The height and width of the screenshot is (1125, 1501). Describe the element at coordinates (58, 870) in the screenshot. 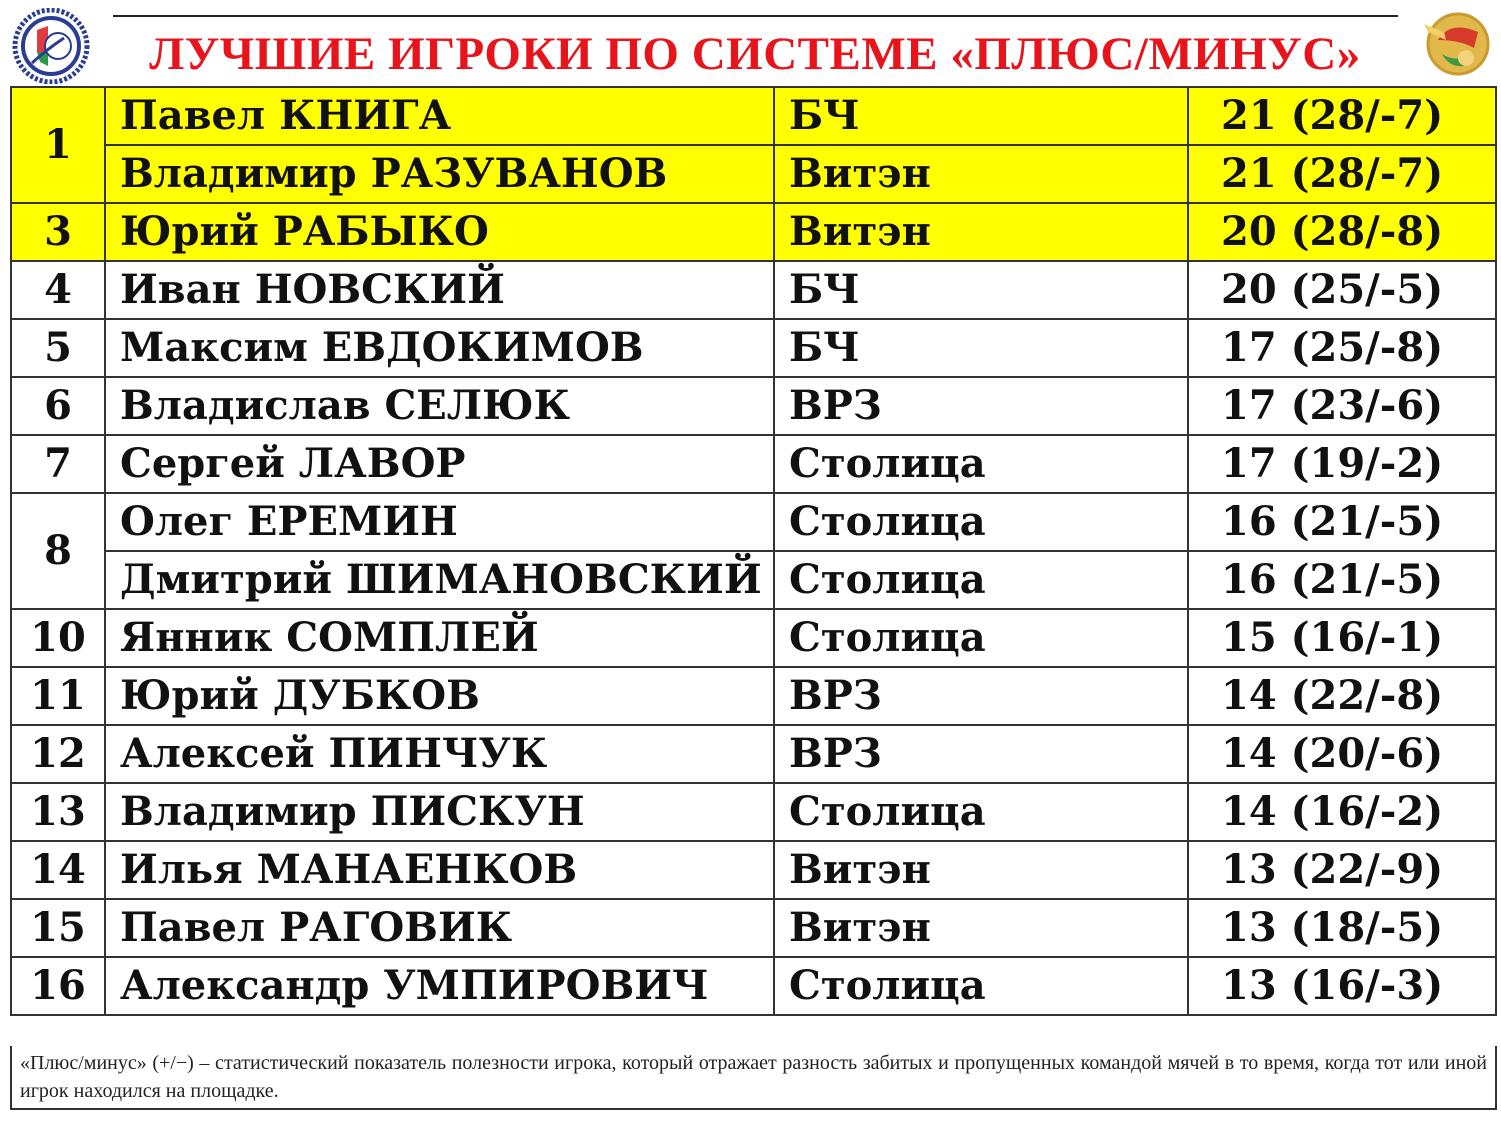

I see `rank-cell: 14` at that location.